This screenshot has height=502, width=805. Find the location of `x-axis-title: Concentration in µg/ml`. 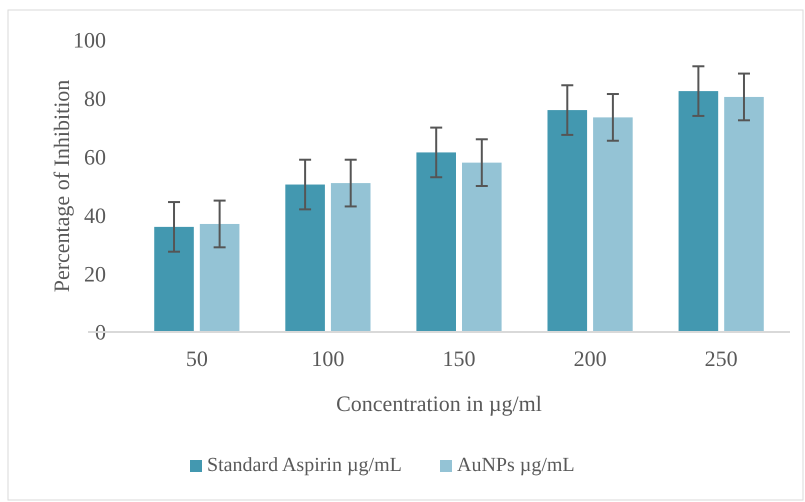

x-axis-title: Concentration in µg/ml is located at coordinates (439, 403).